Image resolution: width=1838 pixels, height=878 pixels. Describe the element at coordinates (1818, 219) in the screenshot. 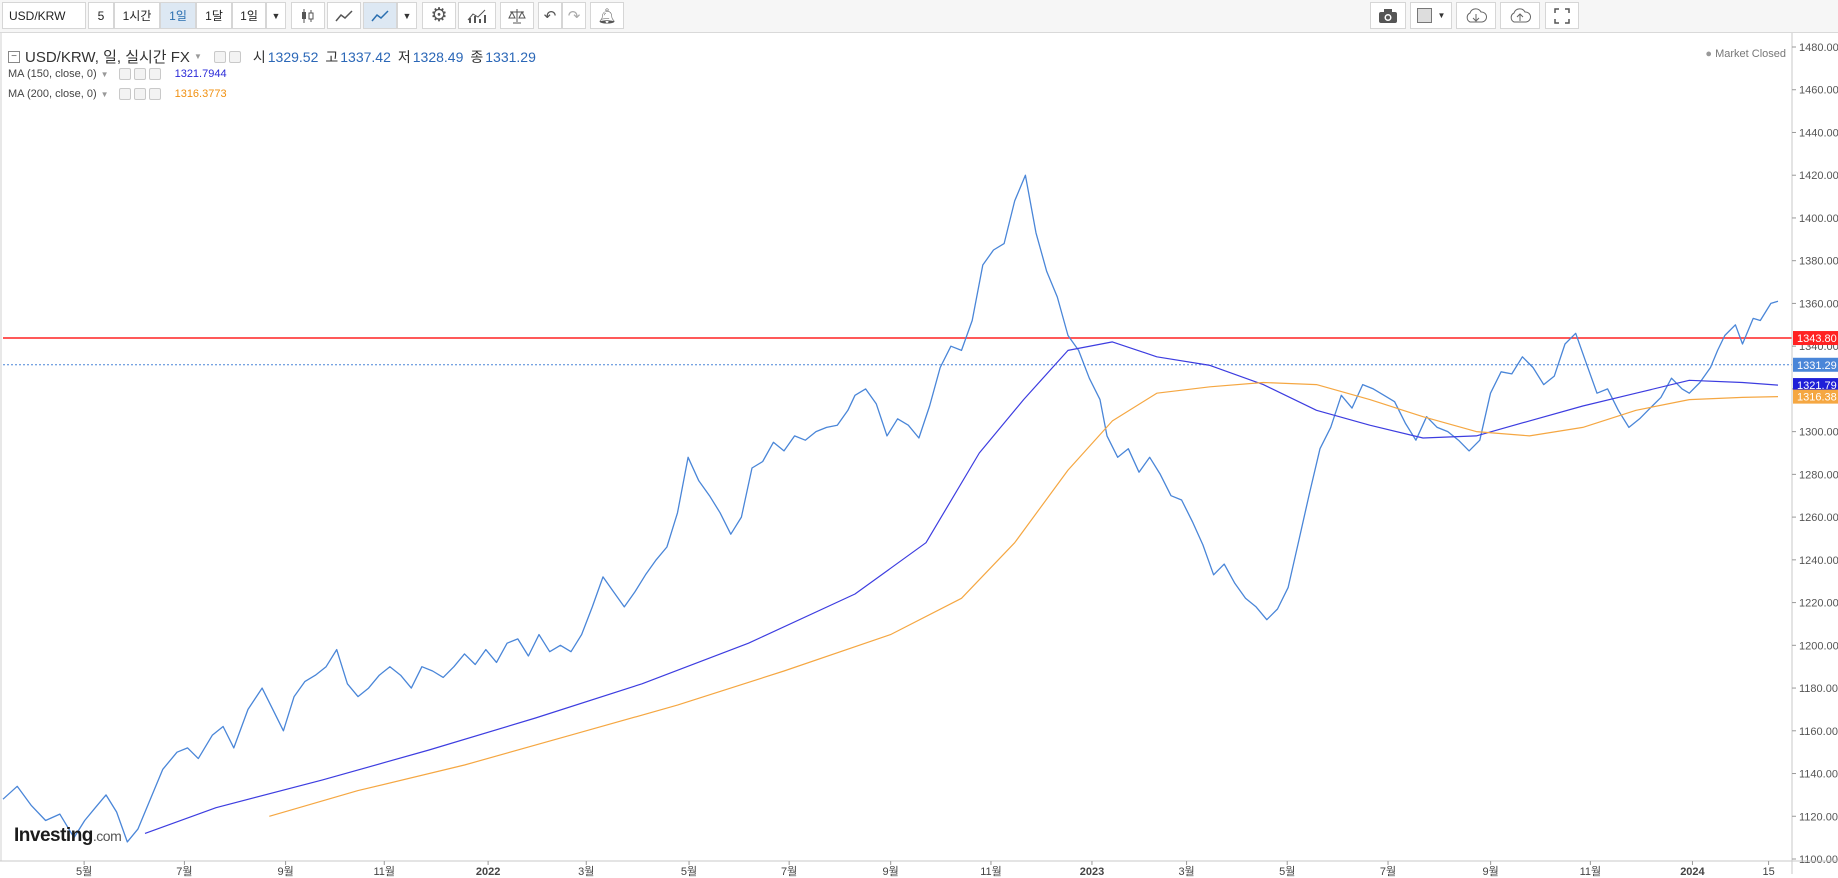

I see `y-tick-label: 1400.00` at that location.